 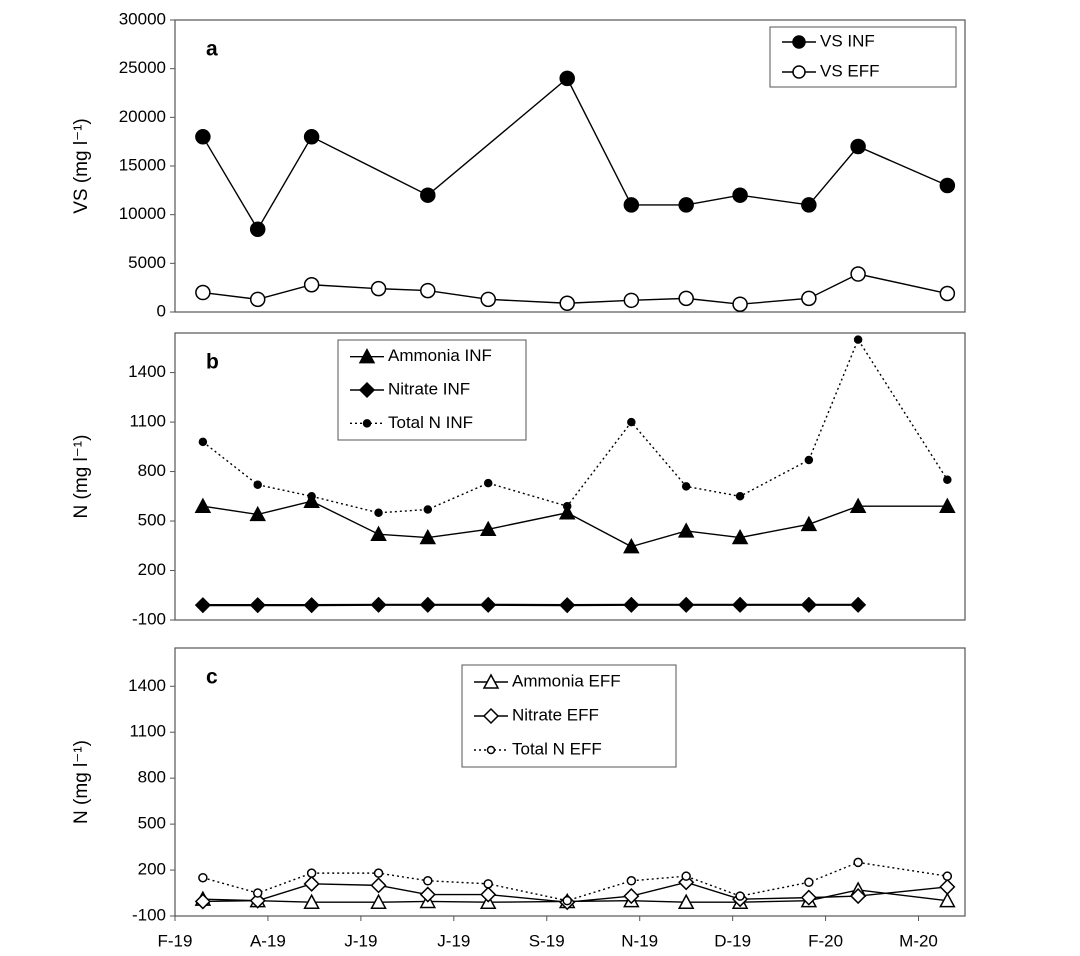 I want to click on y-tick-label: 500, so click(x=152, y=520).